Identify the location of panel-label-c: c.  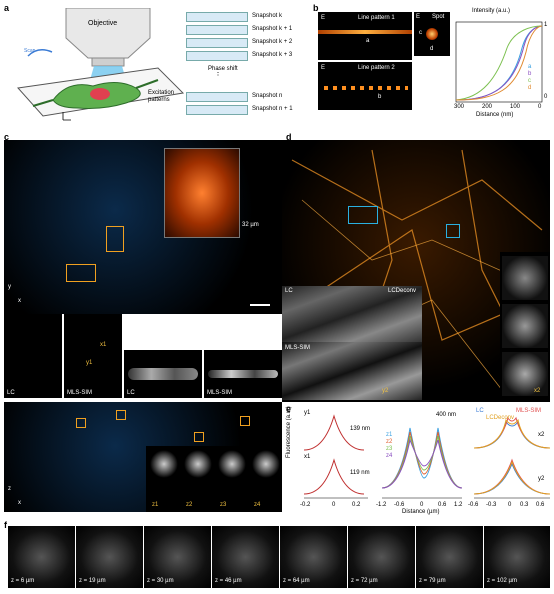
(7, 137).